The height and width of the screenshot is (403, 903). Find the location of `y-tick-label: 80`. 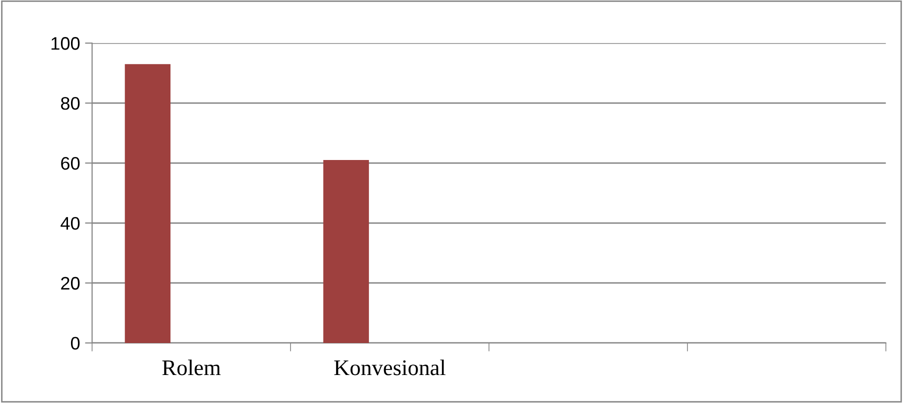

y-tick-label: 80 is located at coordinates (70, 103).